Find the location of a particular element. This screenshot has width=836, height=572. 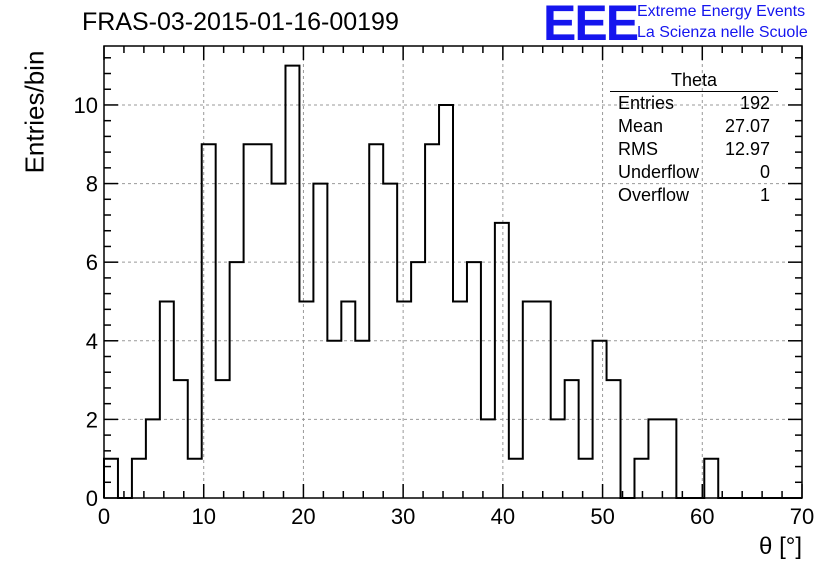

y-tick-label: 0 is located at coordinates (92, 498).